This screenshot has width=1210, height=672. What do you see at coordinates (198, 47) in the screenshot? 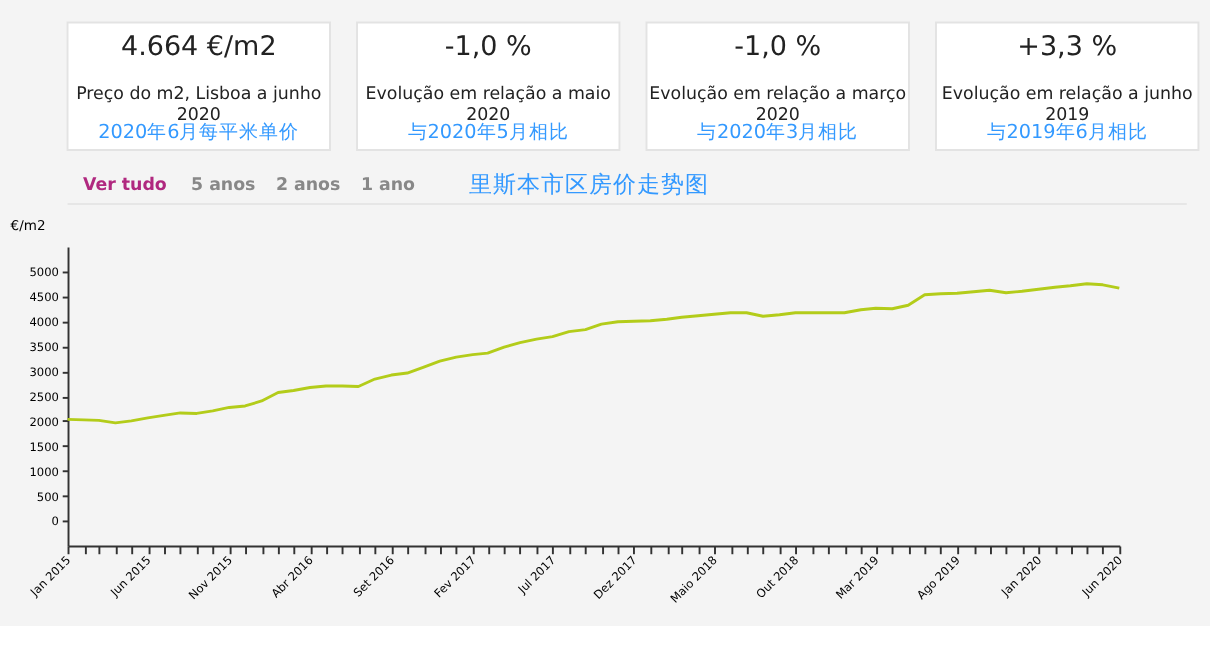
I see `text: 4.664 €/m2` at bounding box center [198, 47].